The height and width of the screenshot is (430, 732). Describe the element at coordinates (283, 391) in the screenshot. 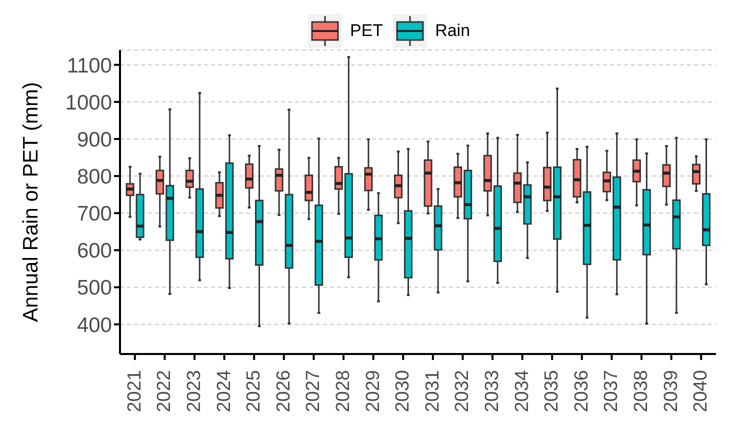

I see `x-tick-label: 2026` at that location.